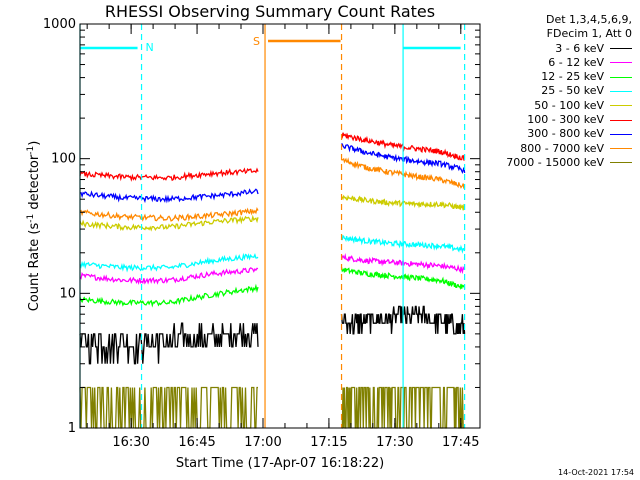  Describe the element at coordinates (555, 162) in the screenshot. I see `legend-entry-label: 7000 - 15000 keV` at that location.